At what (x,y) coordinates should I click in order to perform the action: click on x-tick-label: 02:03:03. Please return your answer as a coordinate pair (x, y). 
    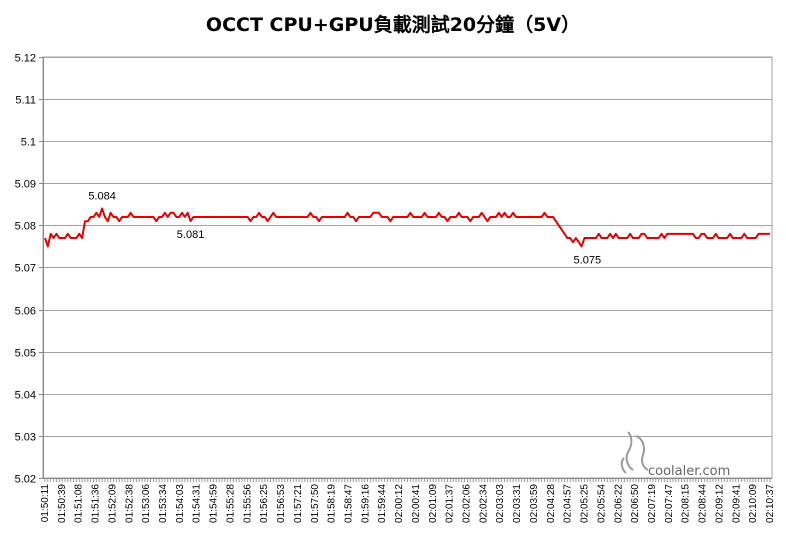
    Looking at the image, I should click on (500, 503).